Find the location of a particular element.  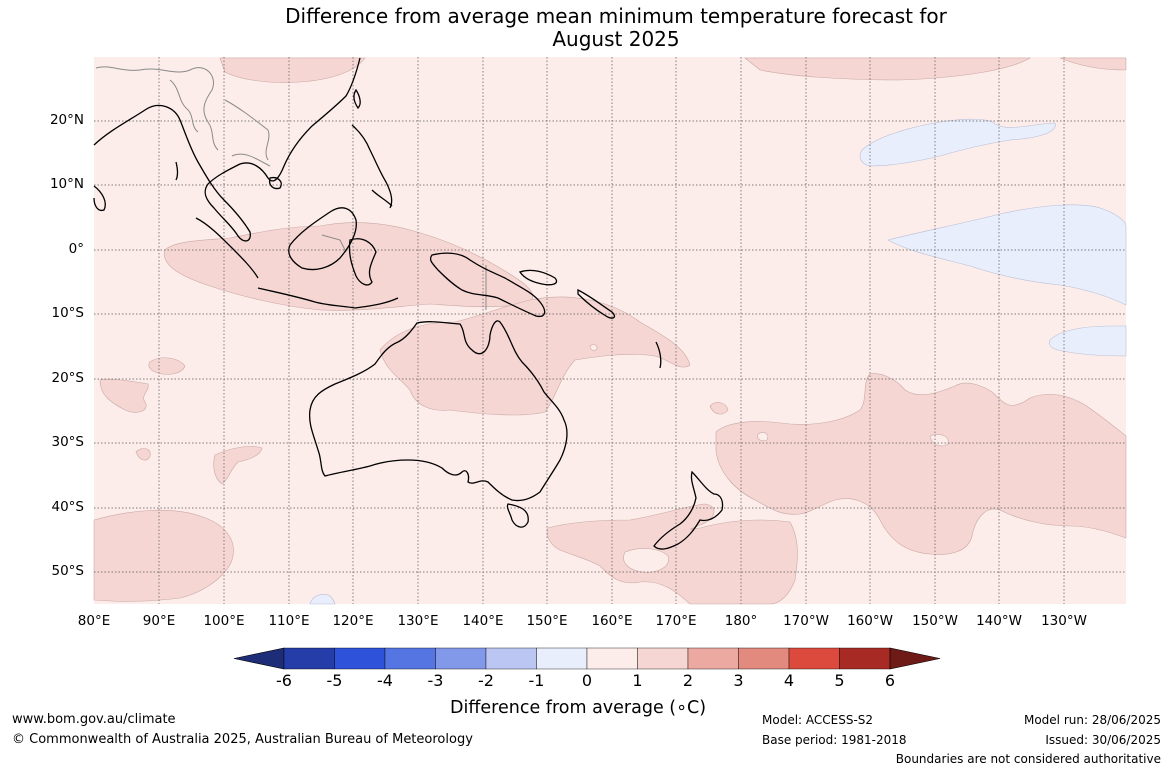

lon-label: 140°E is located at coordinates (483, 621).